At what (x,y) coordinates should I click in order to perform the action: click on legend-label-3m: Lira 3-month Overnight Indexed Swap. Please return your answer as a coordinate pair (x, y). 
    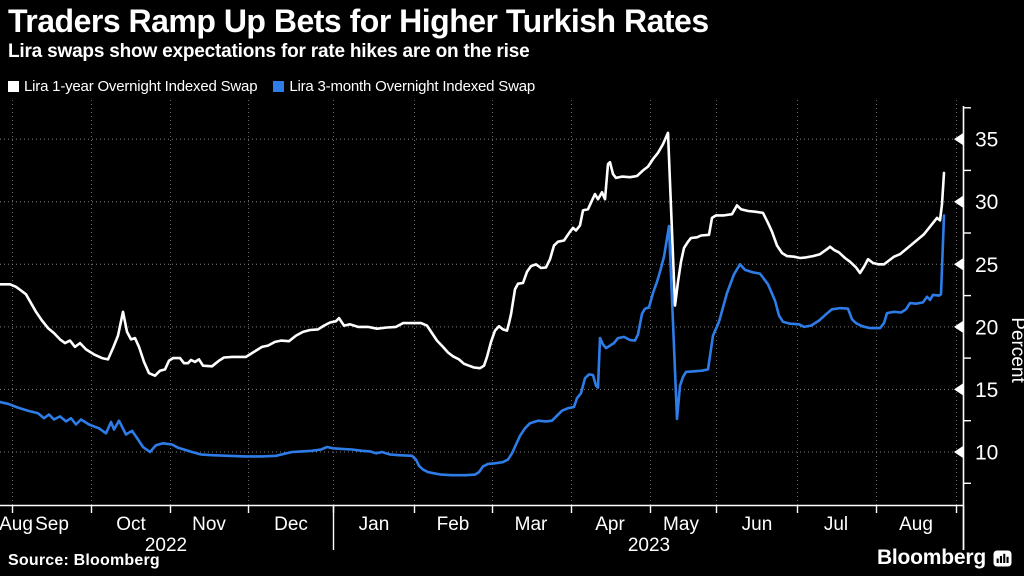
    Looking at the image, I should click on (412, 86).